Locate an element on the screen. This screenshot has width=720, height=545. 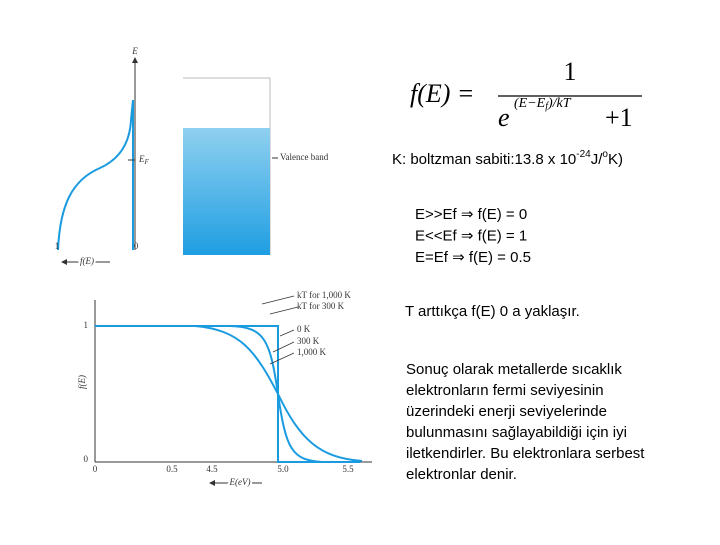
x-tick: 5.0 is located at coordinates (283, 469).